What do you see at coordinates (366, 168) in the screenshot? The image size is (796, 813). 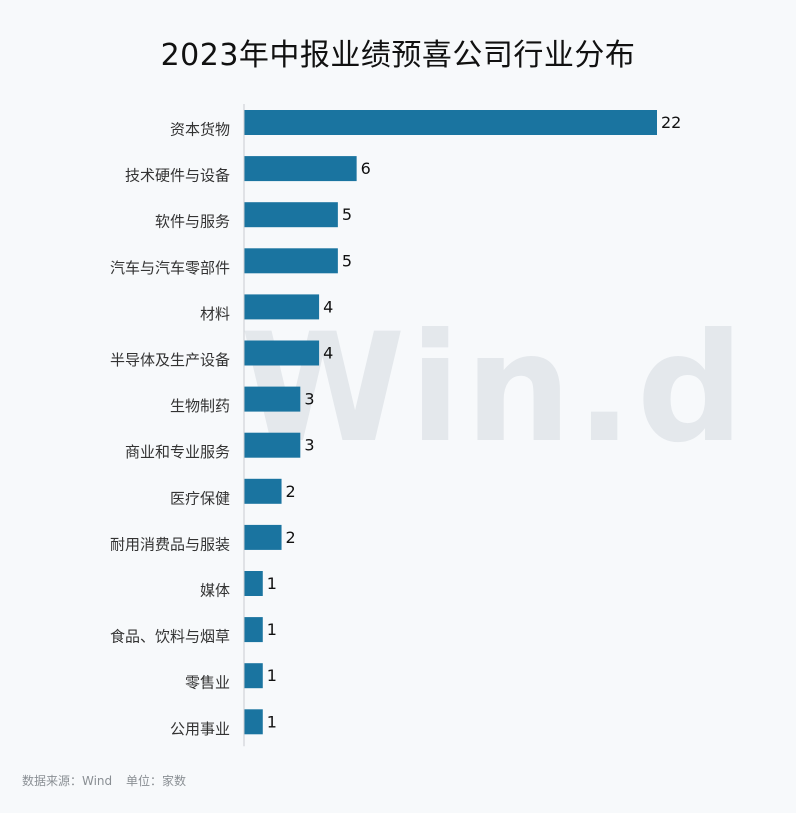 I see `value-label: 6` at bounding box center [366, 168].